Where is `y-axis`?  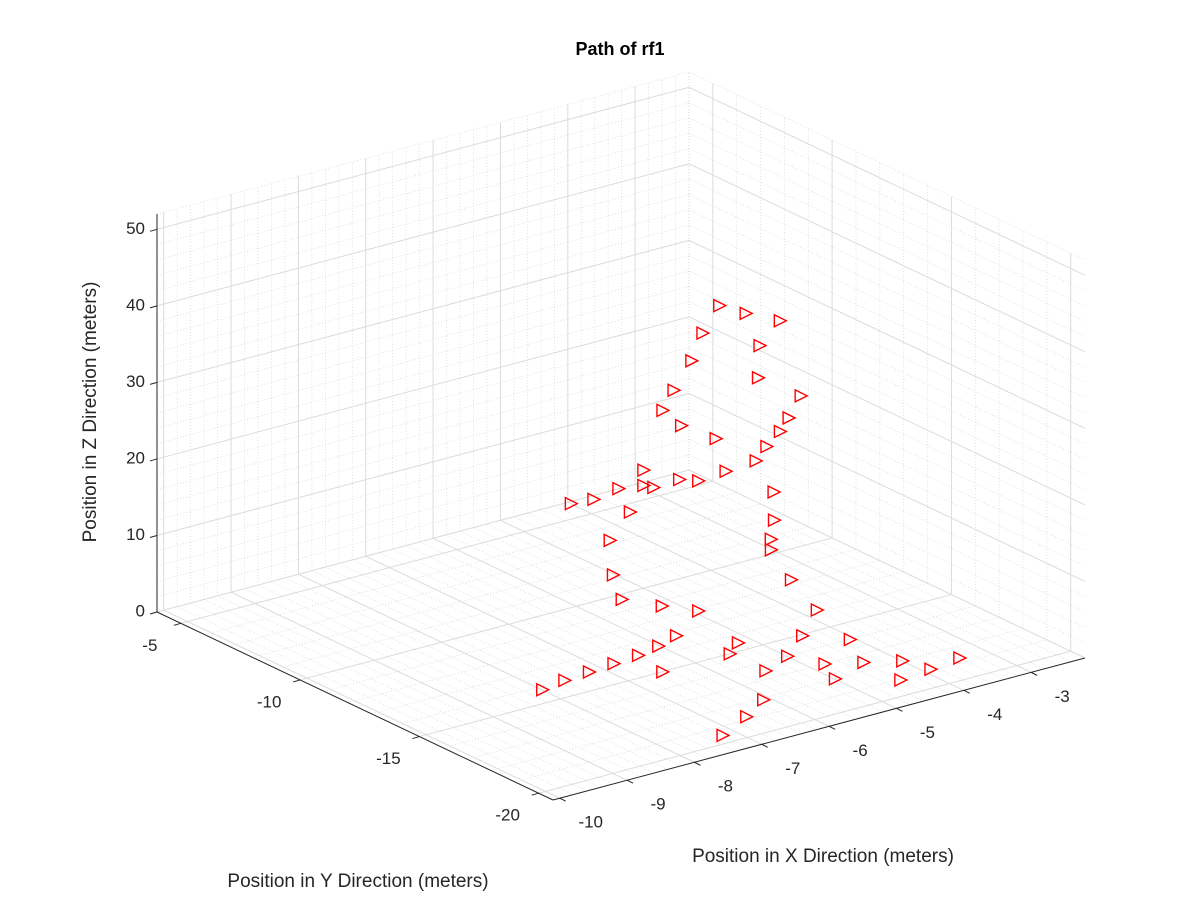 y-axis is located at coordinates (355, 706).